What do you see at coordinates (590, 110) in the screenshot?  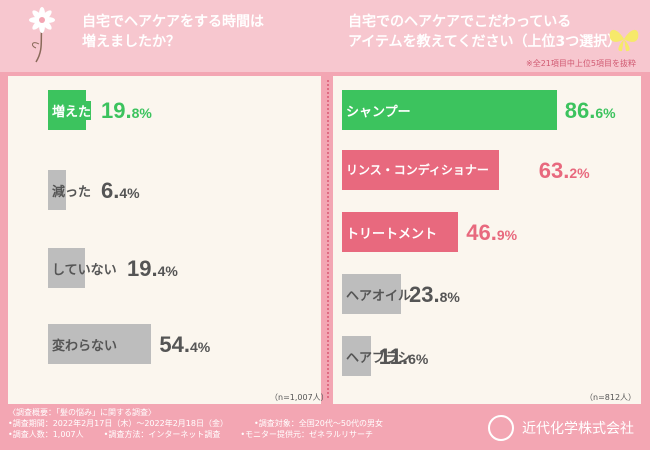 I see `right-pct-0: 86.6%` at bounding box center [590, 110].